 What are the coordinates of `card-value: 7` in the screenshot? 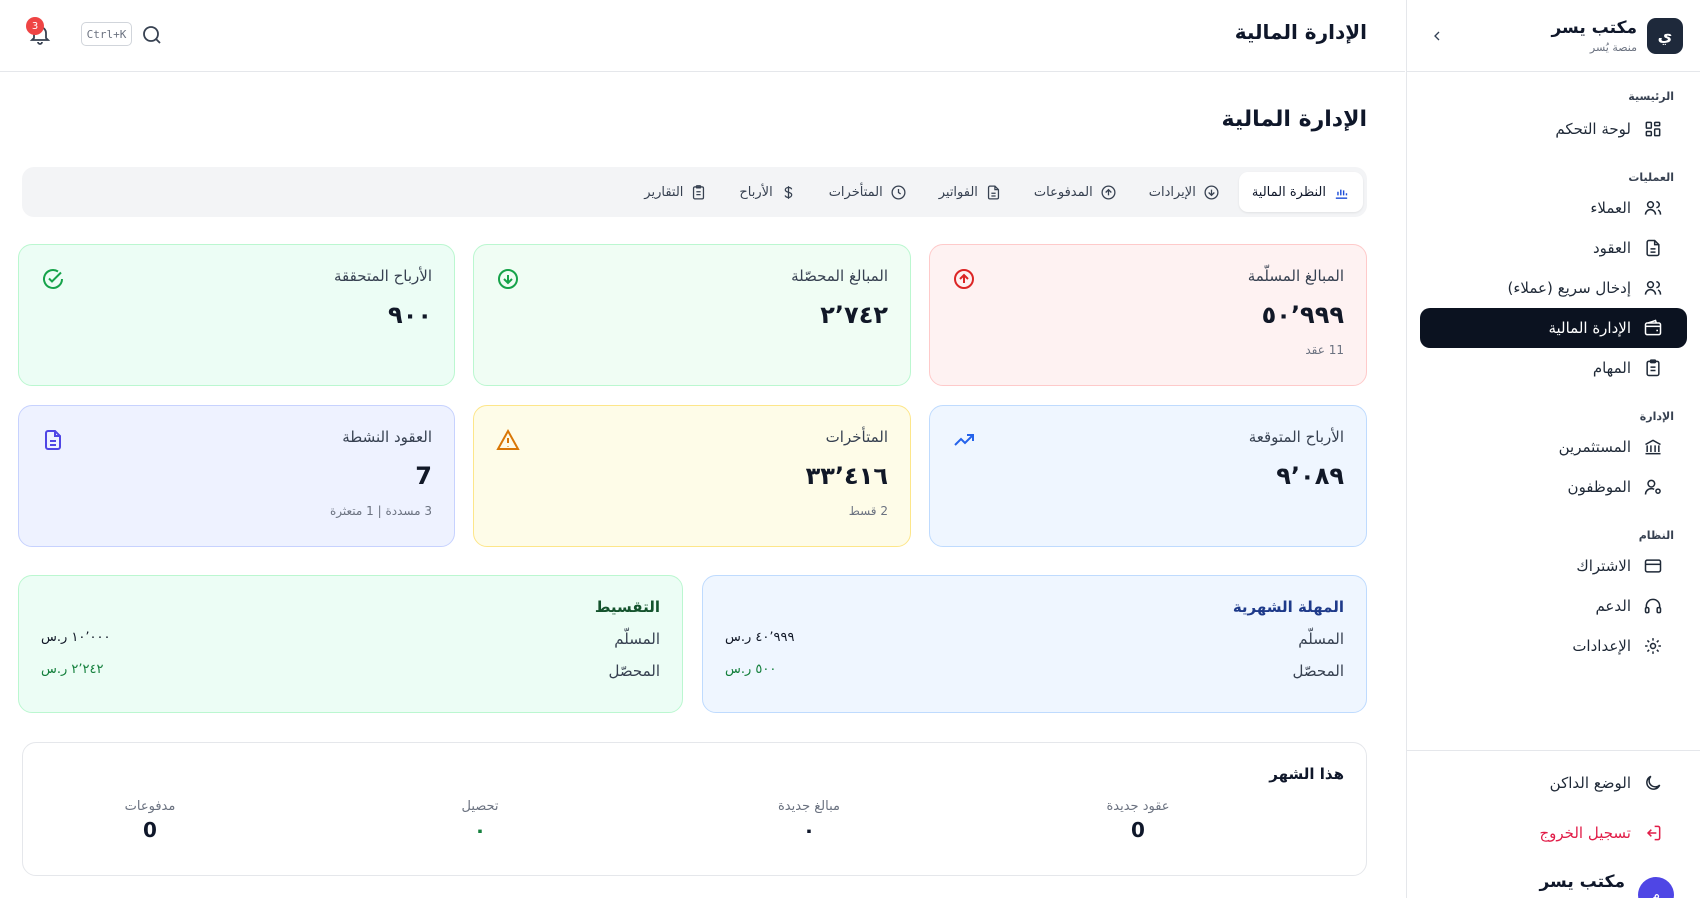 It's located at (423, 476).